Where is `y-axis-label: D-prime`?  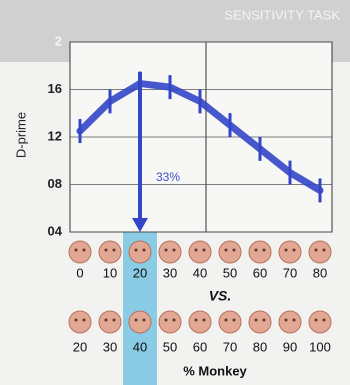
y-axis-label: D-prime is located at coordinates (20, 135).